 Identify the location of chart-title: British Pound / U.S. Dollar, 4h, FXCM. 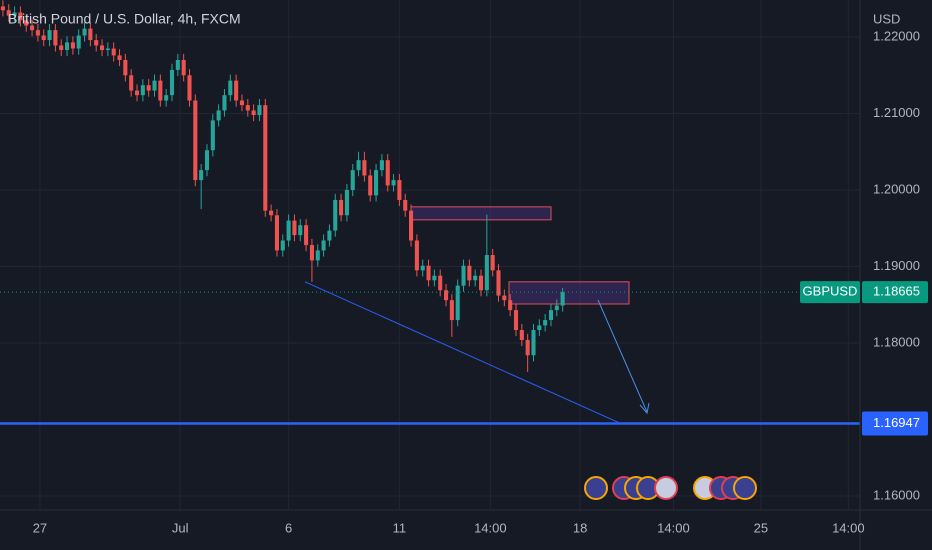
(124, 19).